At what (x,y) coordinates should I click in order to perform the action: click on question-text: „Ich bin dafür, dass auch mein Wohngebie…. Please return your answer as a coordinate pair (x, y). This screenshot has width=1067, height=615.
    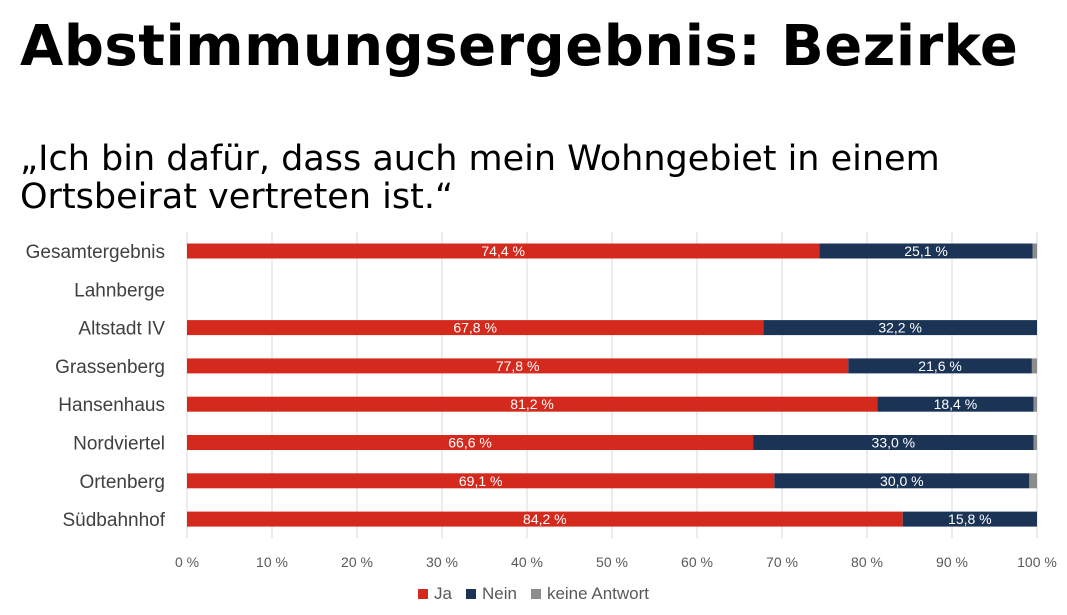
    Looking at the image, I should click on (480, 178).